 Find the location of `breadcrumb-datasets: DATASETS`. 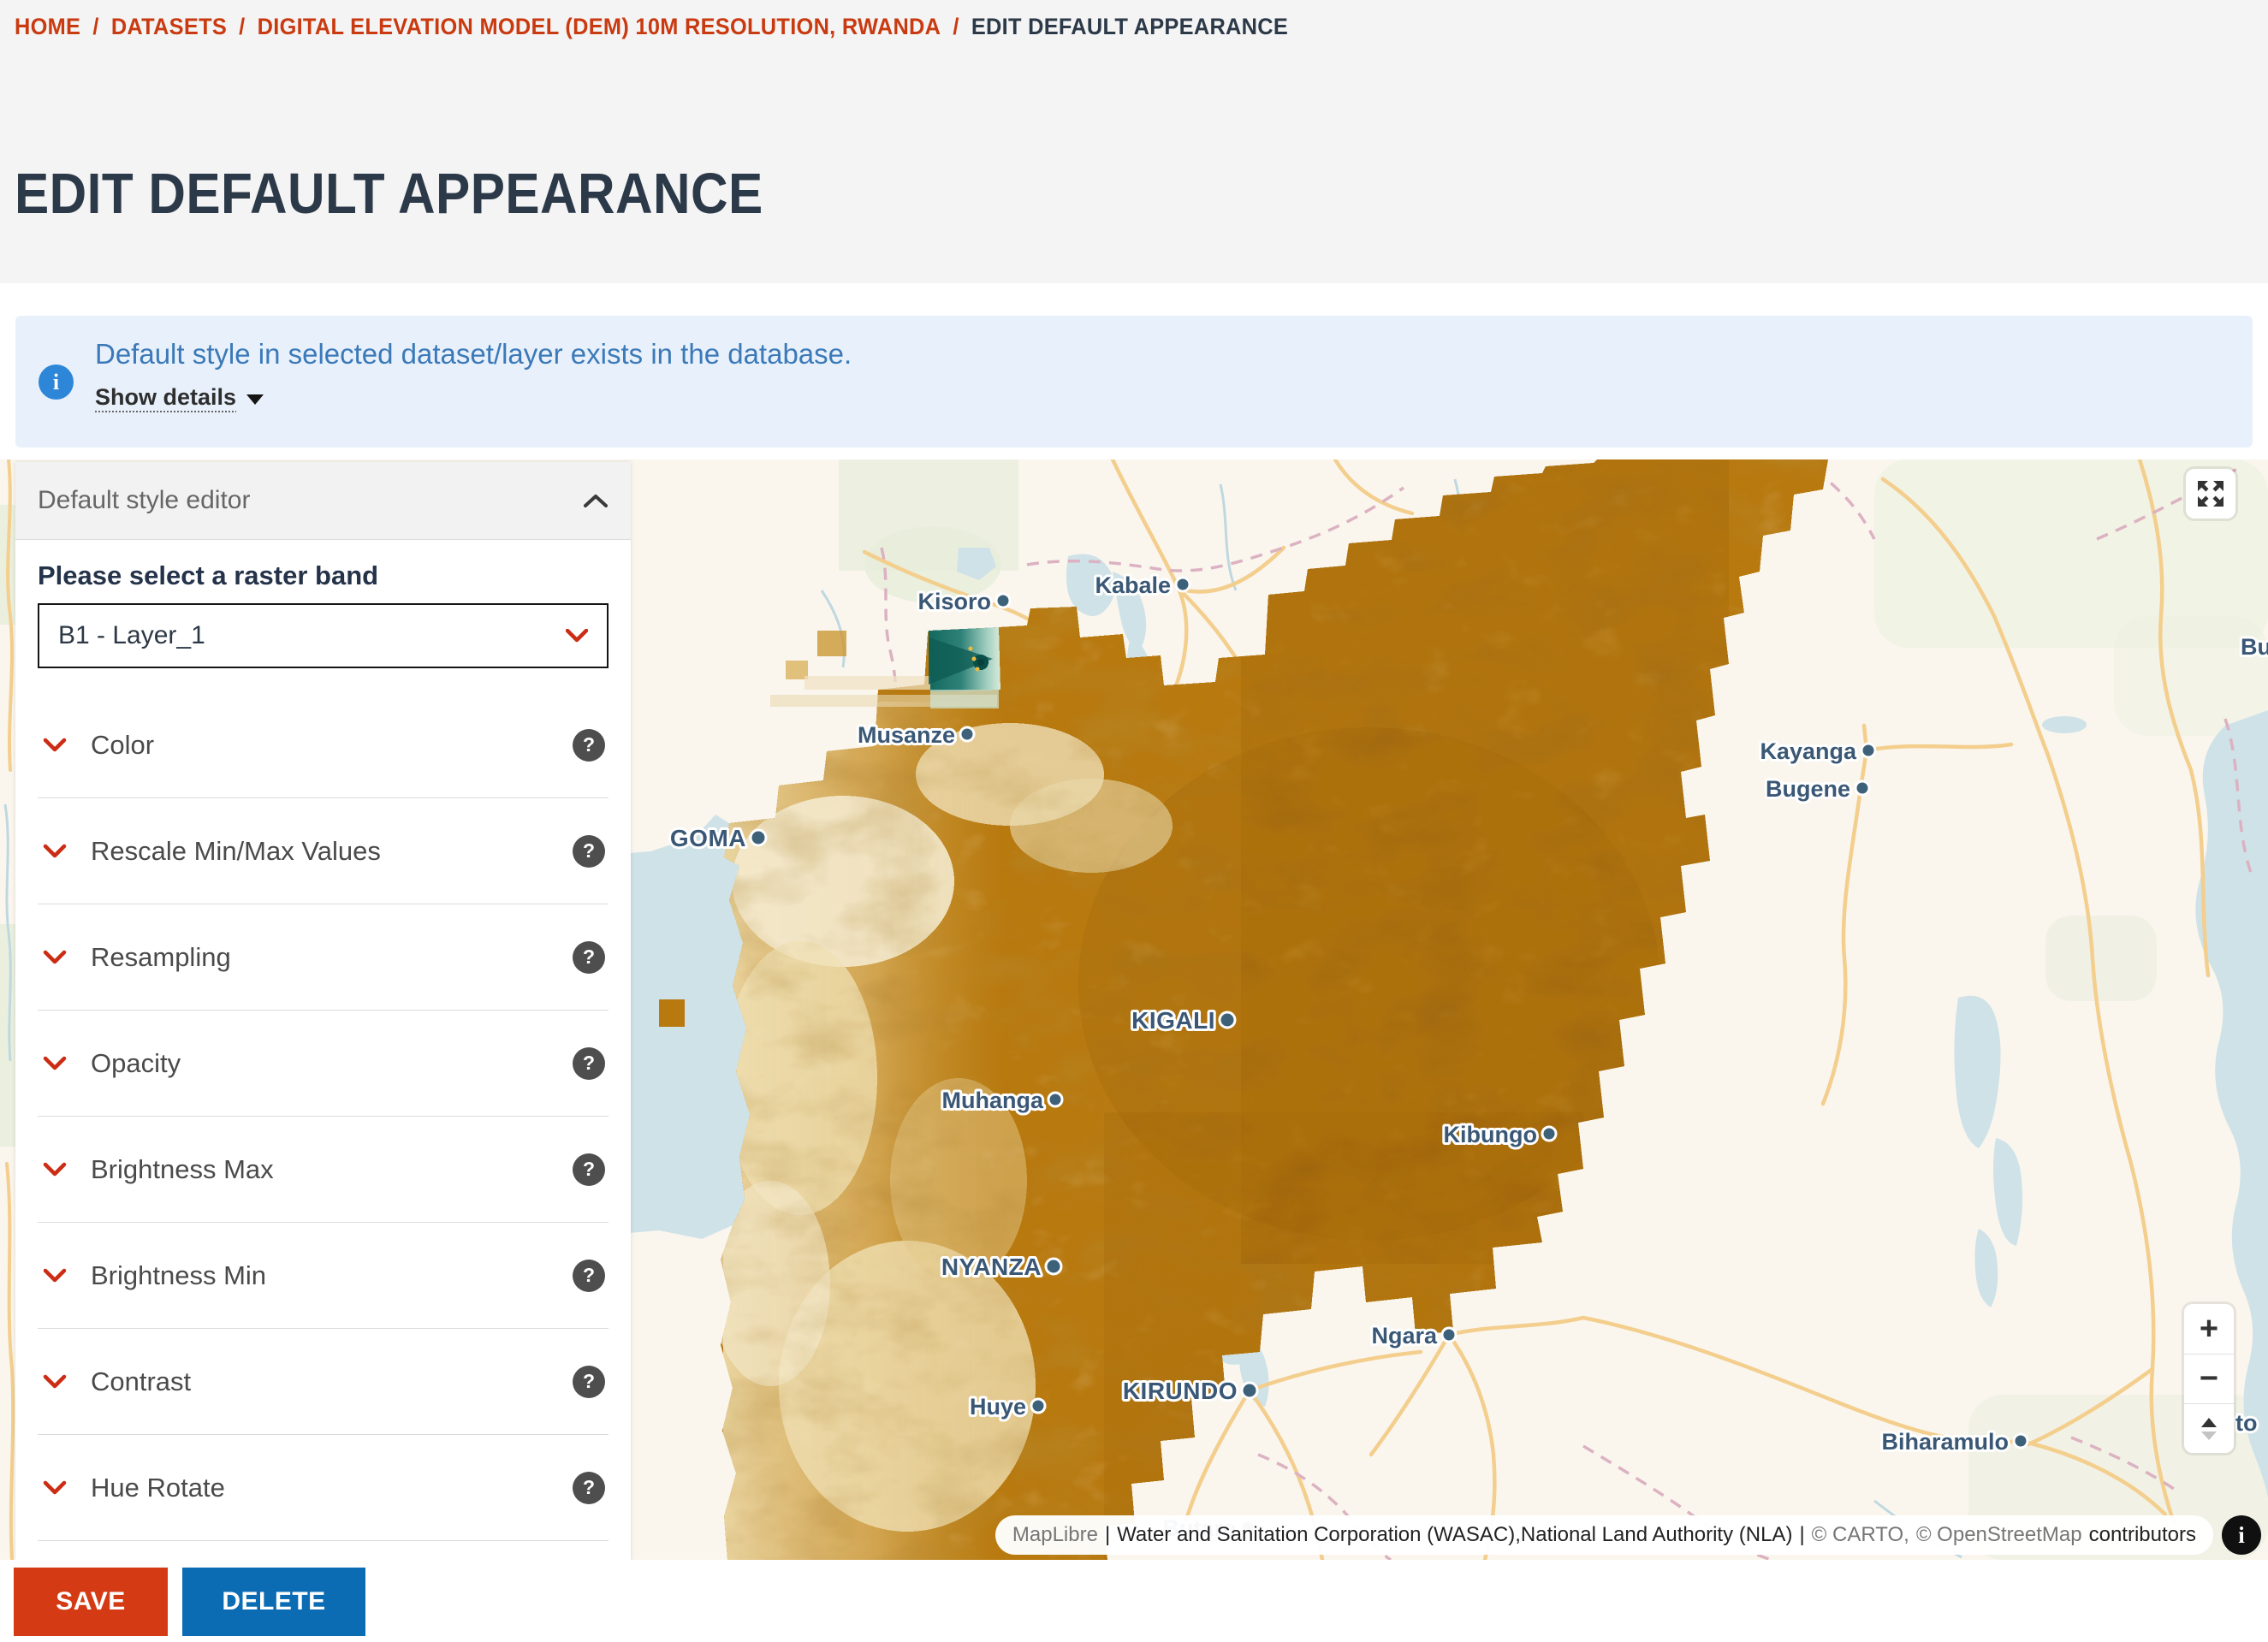

breadcrumb-datasets: DATASETS is located at coordinates (169, 26).